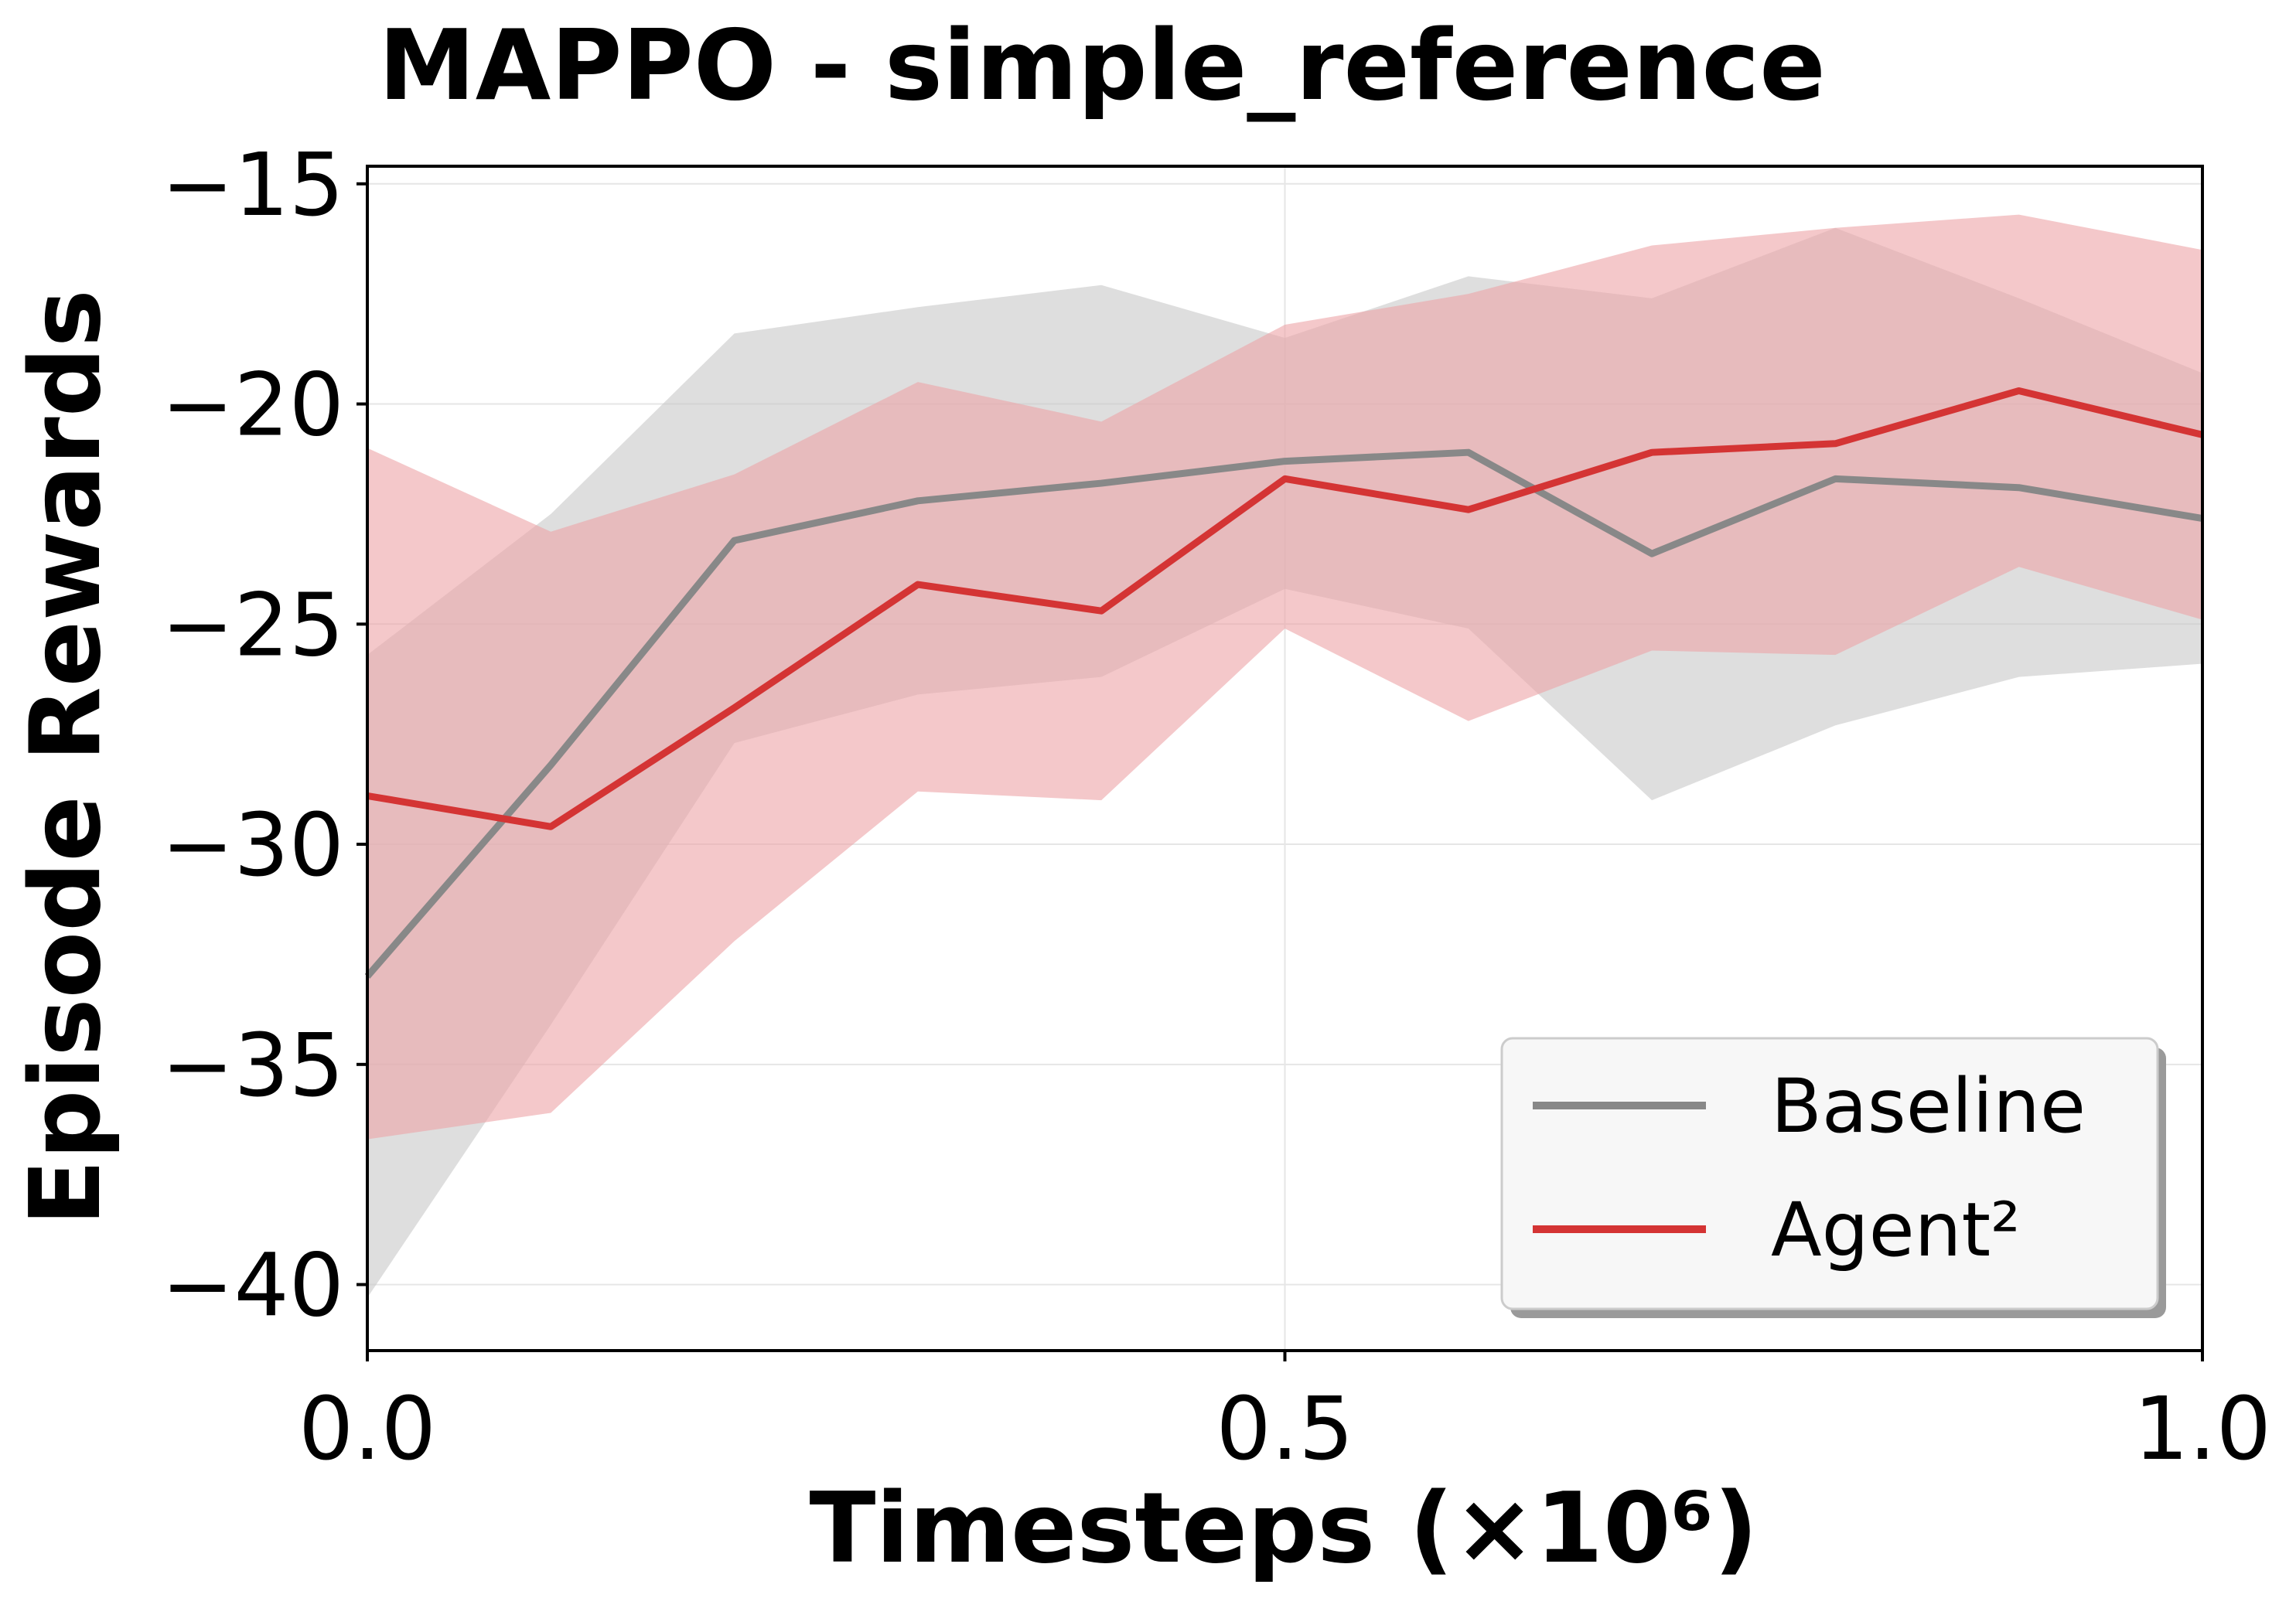  I want to click on x-axis-label: Timesteps (×10⁶), so click(1284, 1528).